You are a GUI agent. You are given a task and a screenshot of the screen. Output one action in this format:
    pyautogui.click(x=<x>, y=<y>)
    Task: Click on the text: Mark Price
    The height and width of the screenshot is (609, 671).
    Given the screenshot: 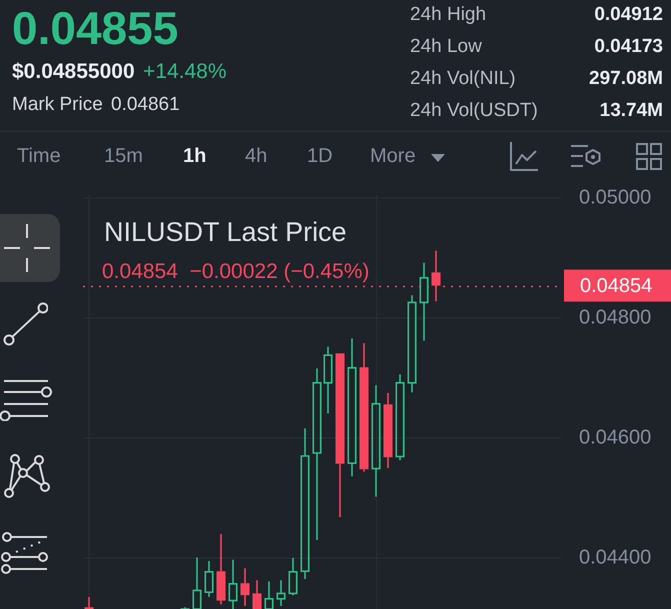 What is the action you would take?
    pyautogui.click(x=57, y=105)
    